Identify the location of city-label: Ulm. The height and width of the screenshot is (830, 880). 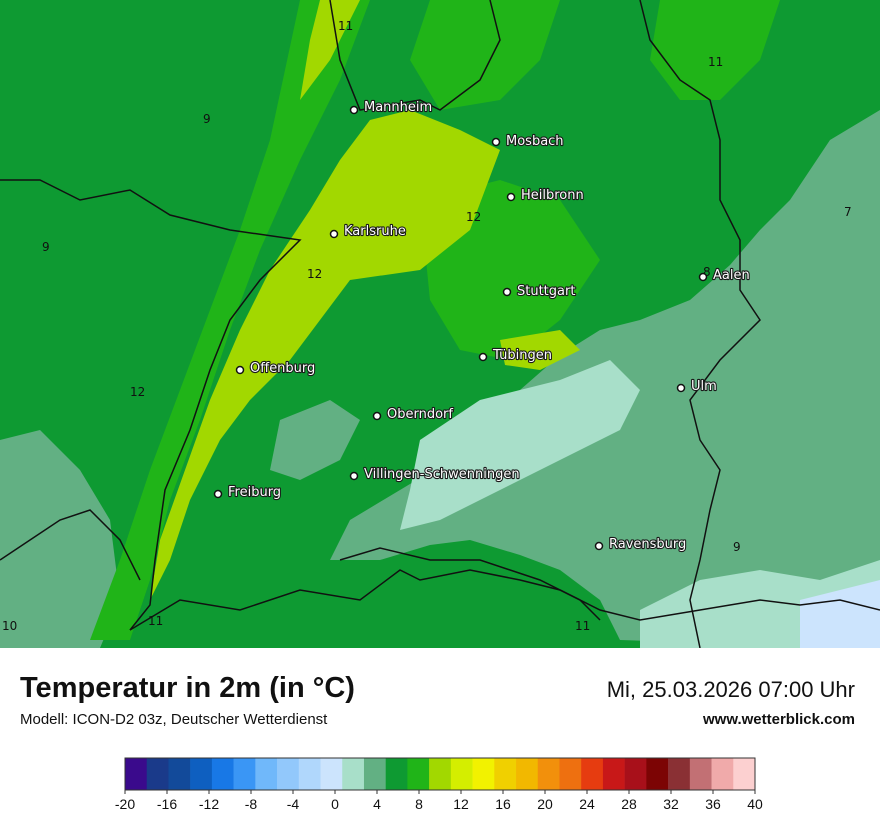
(704, 386).